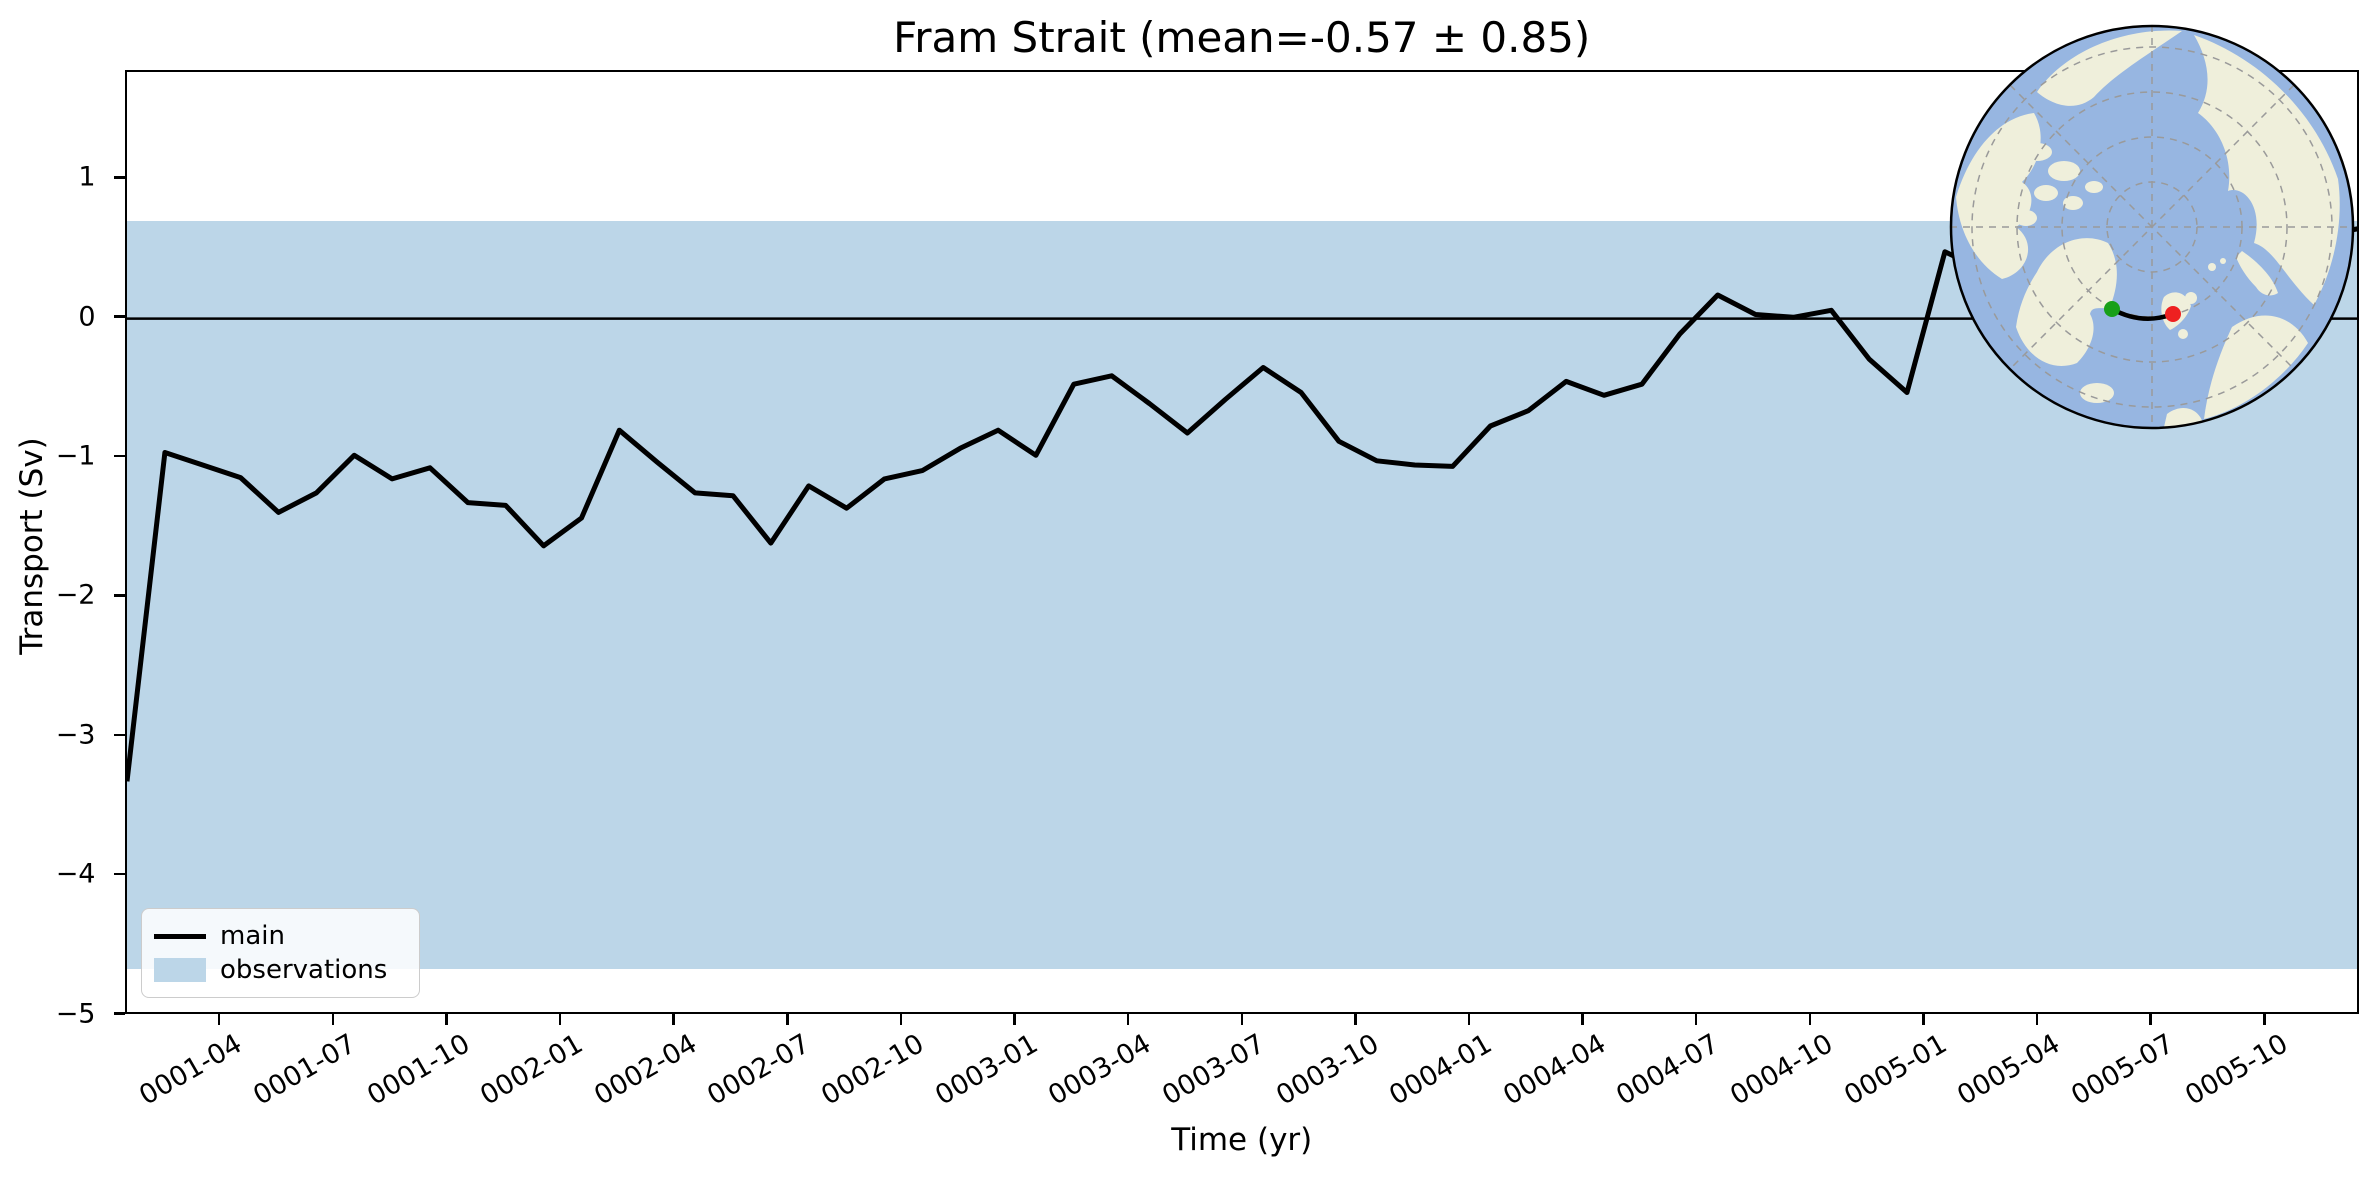 This screenshot has height=1180, width=2379. Describe the element at coordinates (87, 317) in the screenshot. I see `y-tick-label: 0` at that location.